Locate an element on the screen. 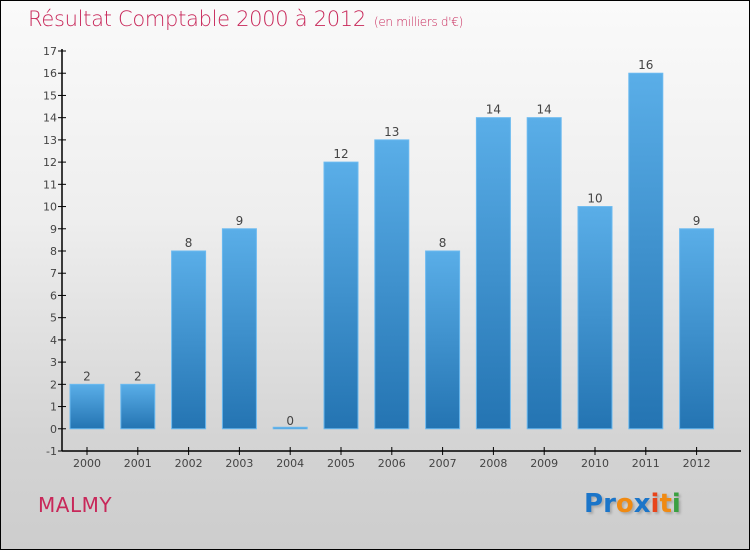 The image size is (750, 551). y-tick-label: 6 is located at coordinates (53, 295).